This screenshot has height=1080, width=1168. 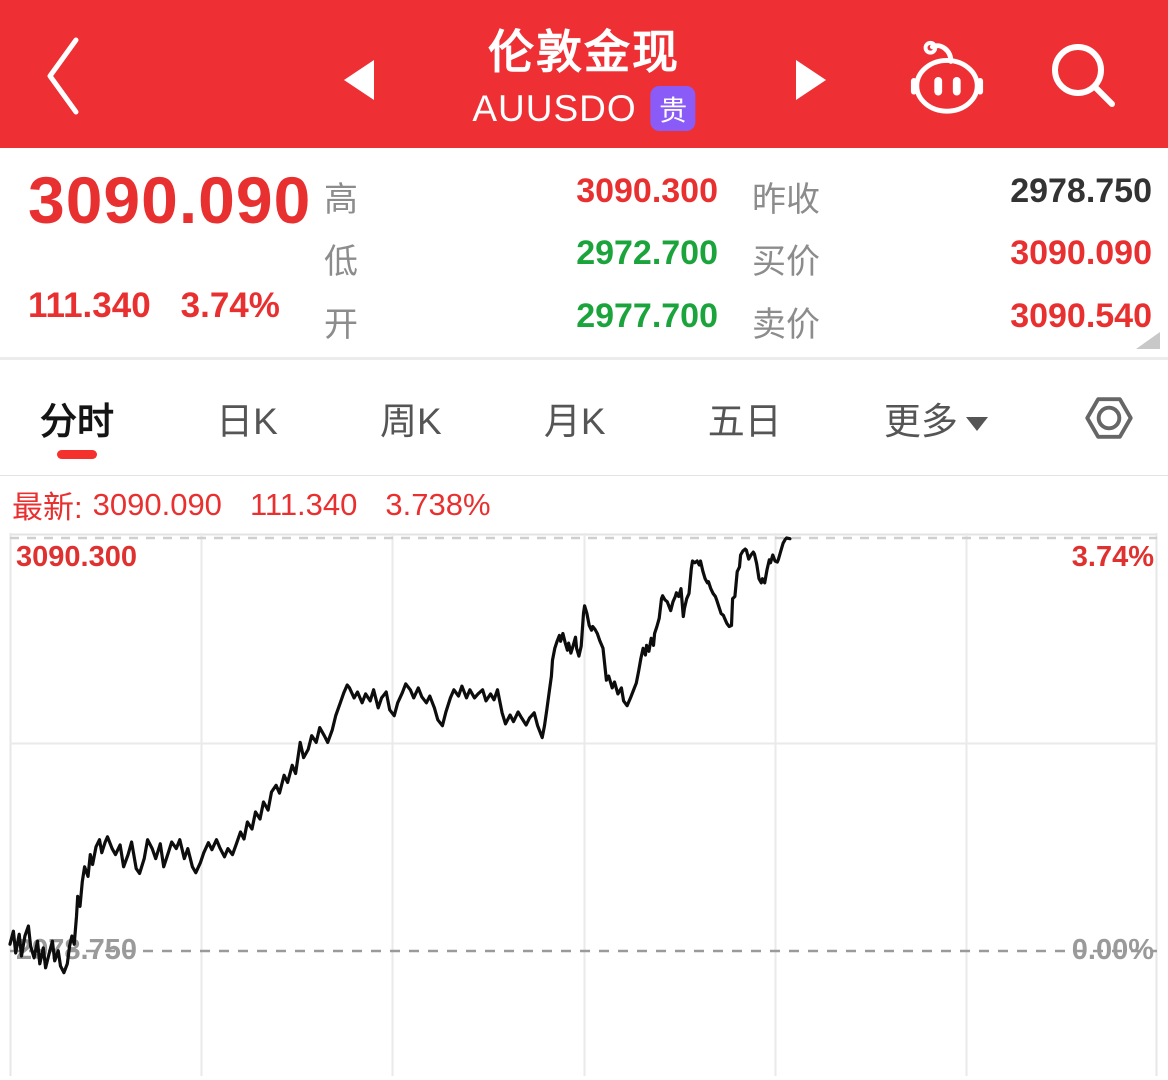 What do you see at coordinates (1112, 557) in the screenshot?
I see `chart-high-pct-label: 3.74%` at bounding box center [1112, 557].